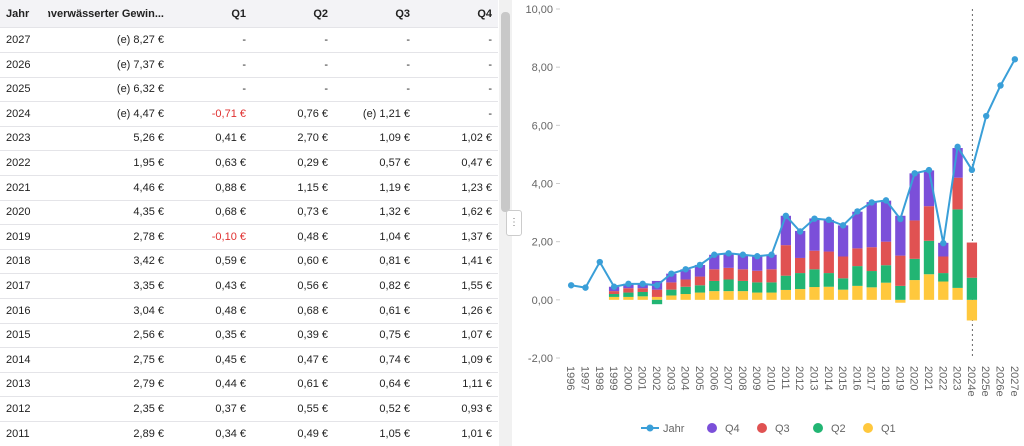 This screenshot has height=446, width=1024. Describe the element at coordinates (148, 236) in the screenshot. I see `table-cell: 2,78 €` at that location.